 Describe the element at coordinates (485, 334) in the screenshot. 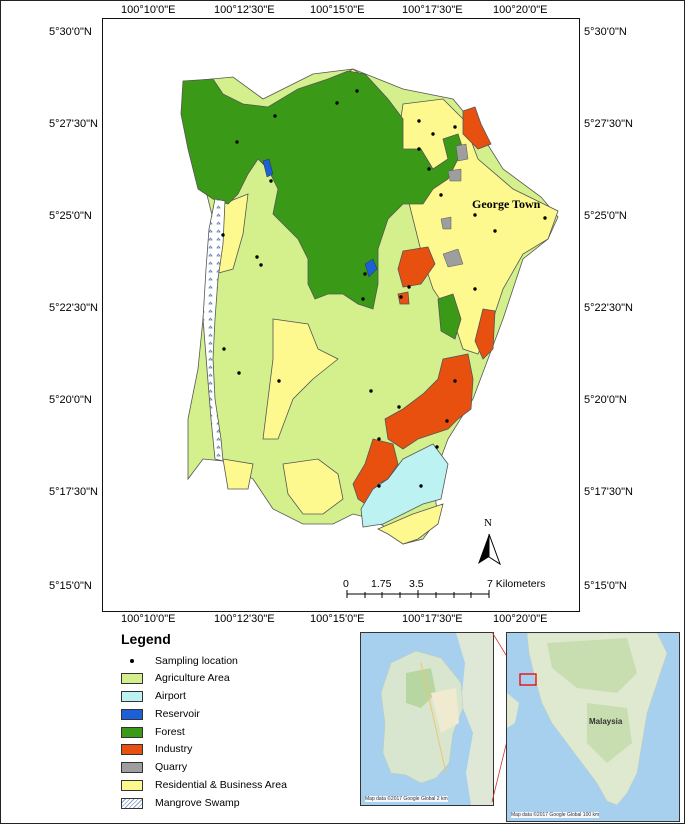

I see `industry-east` at that location.